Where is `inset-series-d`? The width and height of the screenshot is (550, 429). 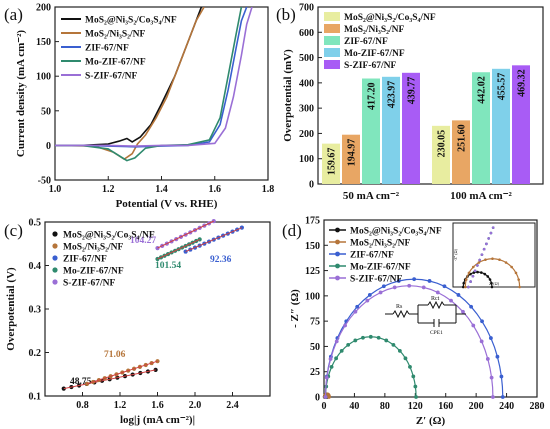 inset-series-d is located at coordinates (491, 257).